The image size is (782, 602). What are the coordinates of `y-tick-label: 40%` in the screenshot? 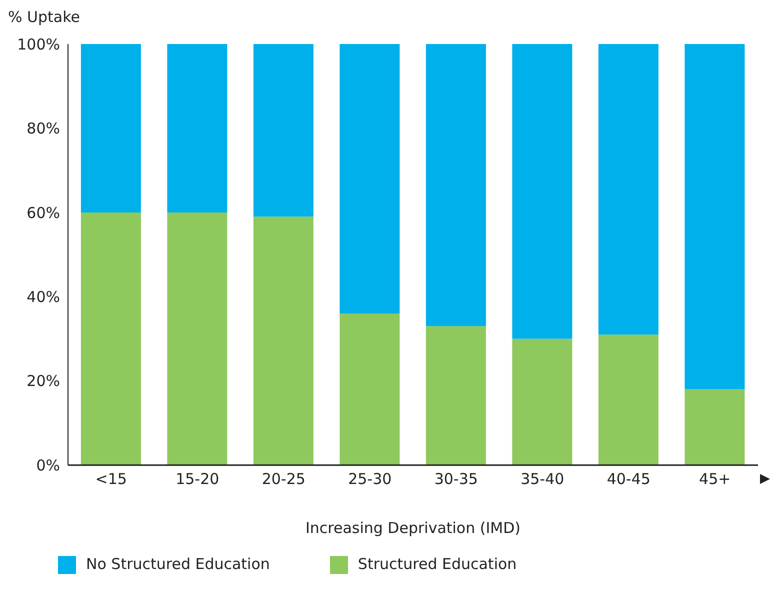 It's located at (43, 297).